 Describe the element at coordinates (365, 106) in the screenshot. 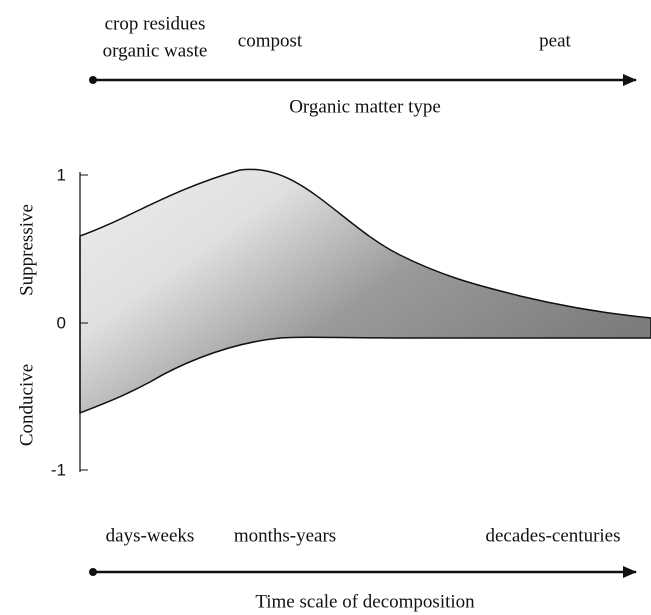

I see `axis-title: Organic matter type` at that location.